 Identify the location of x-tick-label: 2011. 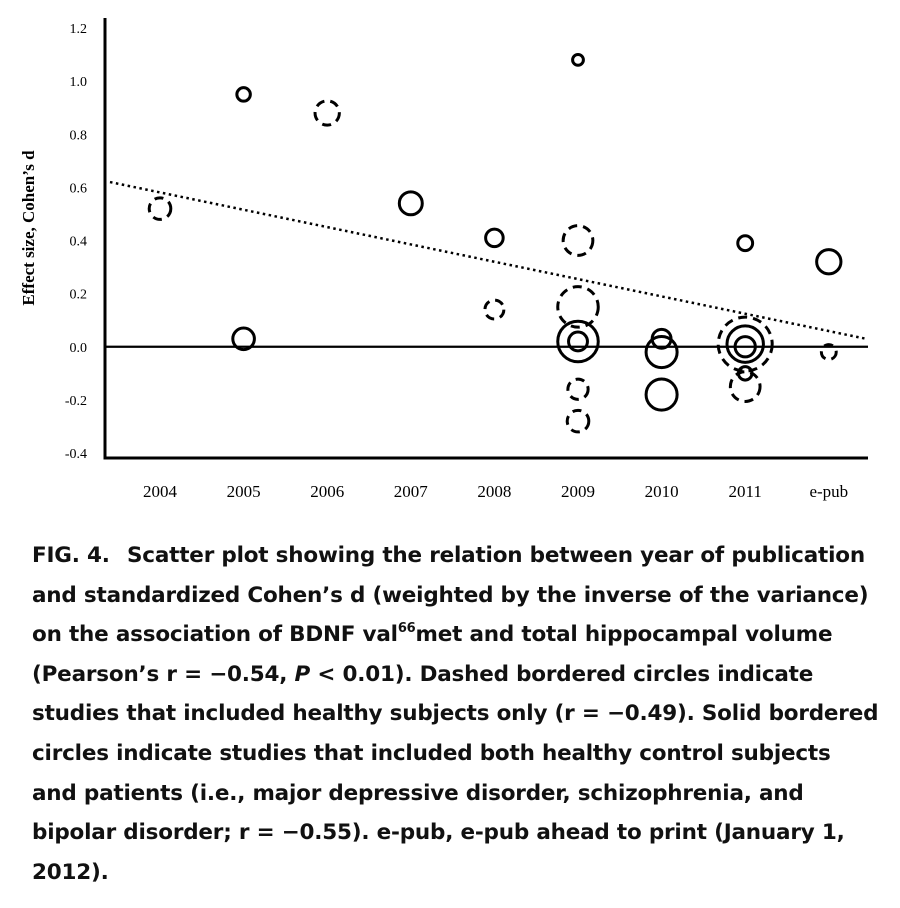
(745, 491).